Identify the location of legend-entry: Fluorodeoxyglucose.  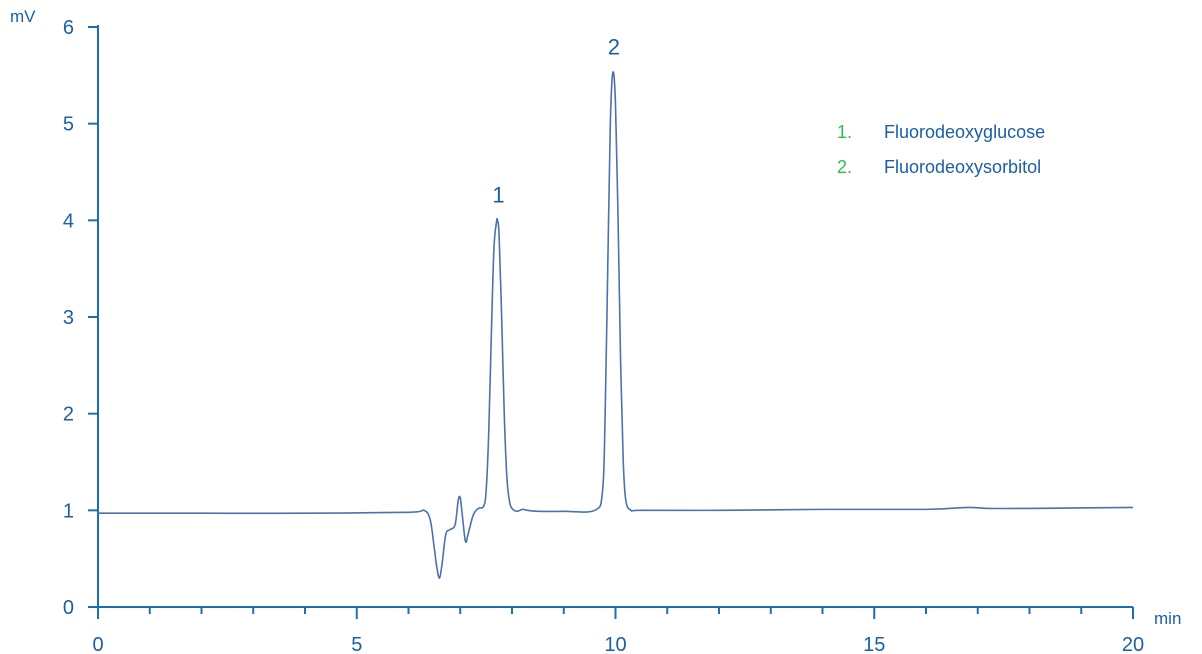
(964, 132).